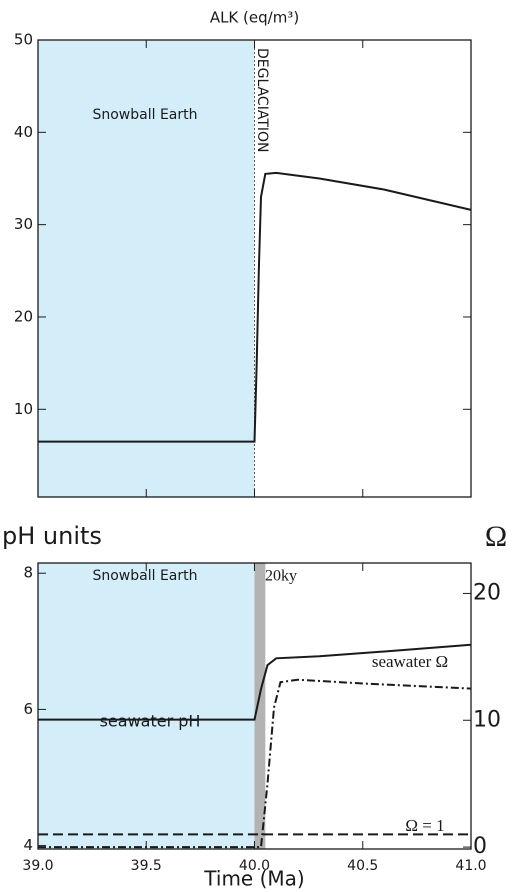 Image resolution: width=513 pixels, height=892 pixels. I want to click on y-tick-label: 30, so click(23, 224).